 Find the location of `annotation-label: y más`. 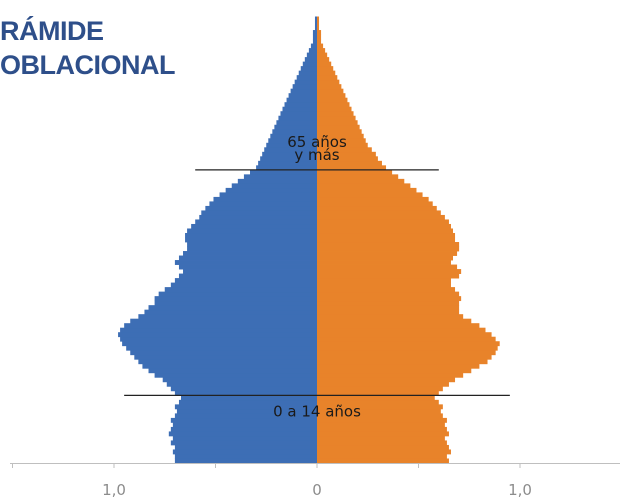

annotation-label: y más is located at coordinates (316, 155).